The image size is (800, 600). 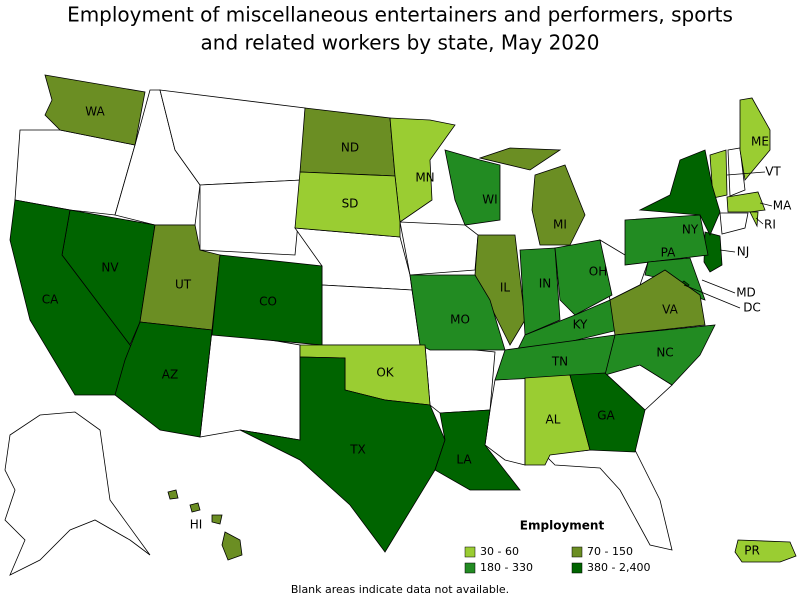 What do you see at coordinates (559, 362) in the screenshot?
I see `state-label: TN` at bounding box center [559, 362].